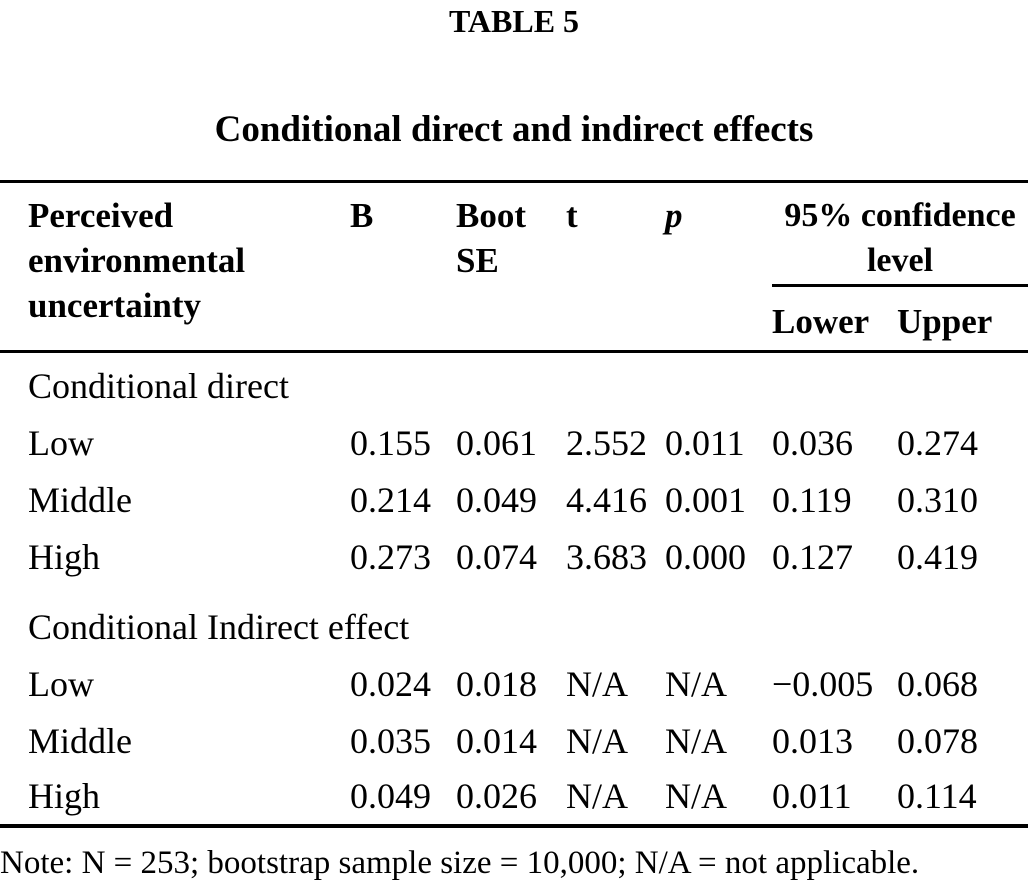 Image resolution: width=1028 pixels, height=896 pixels. Describe the element at coordinates (834, 319) in the screenshot. I see `column-header-lower: Lower` at that location.